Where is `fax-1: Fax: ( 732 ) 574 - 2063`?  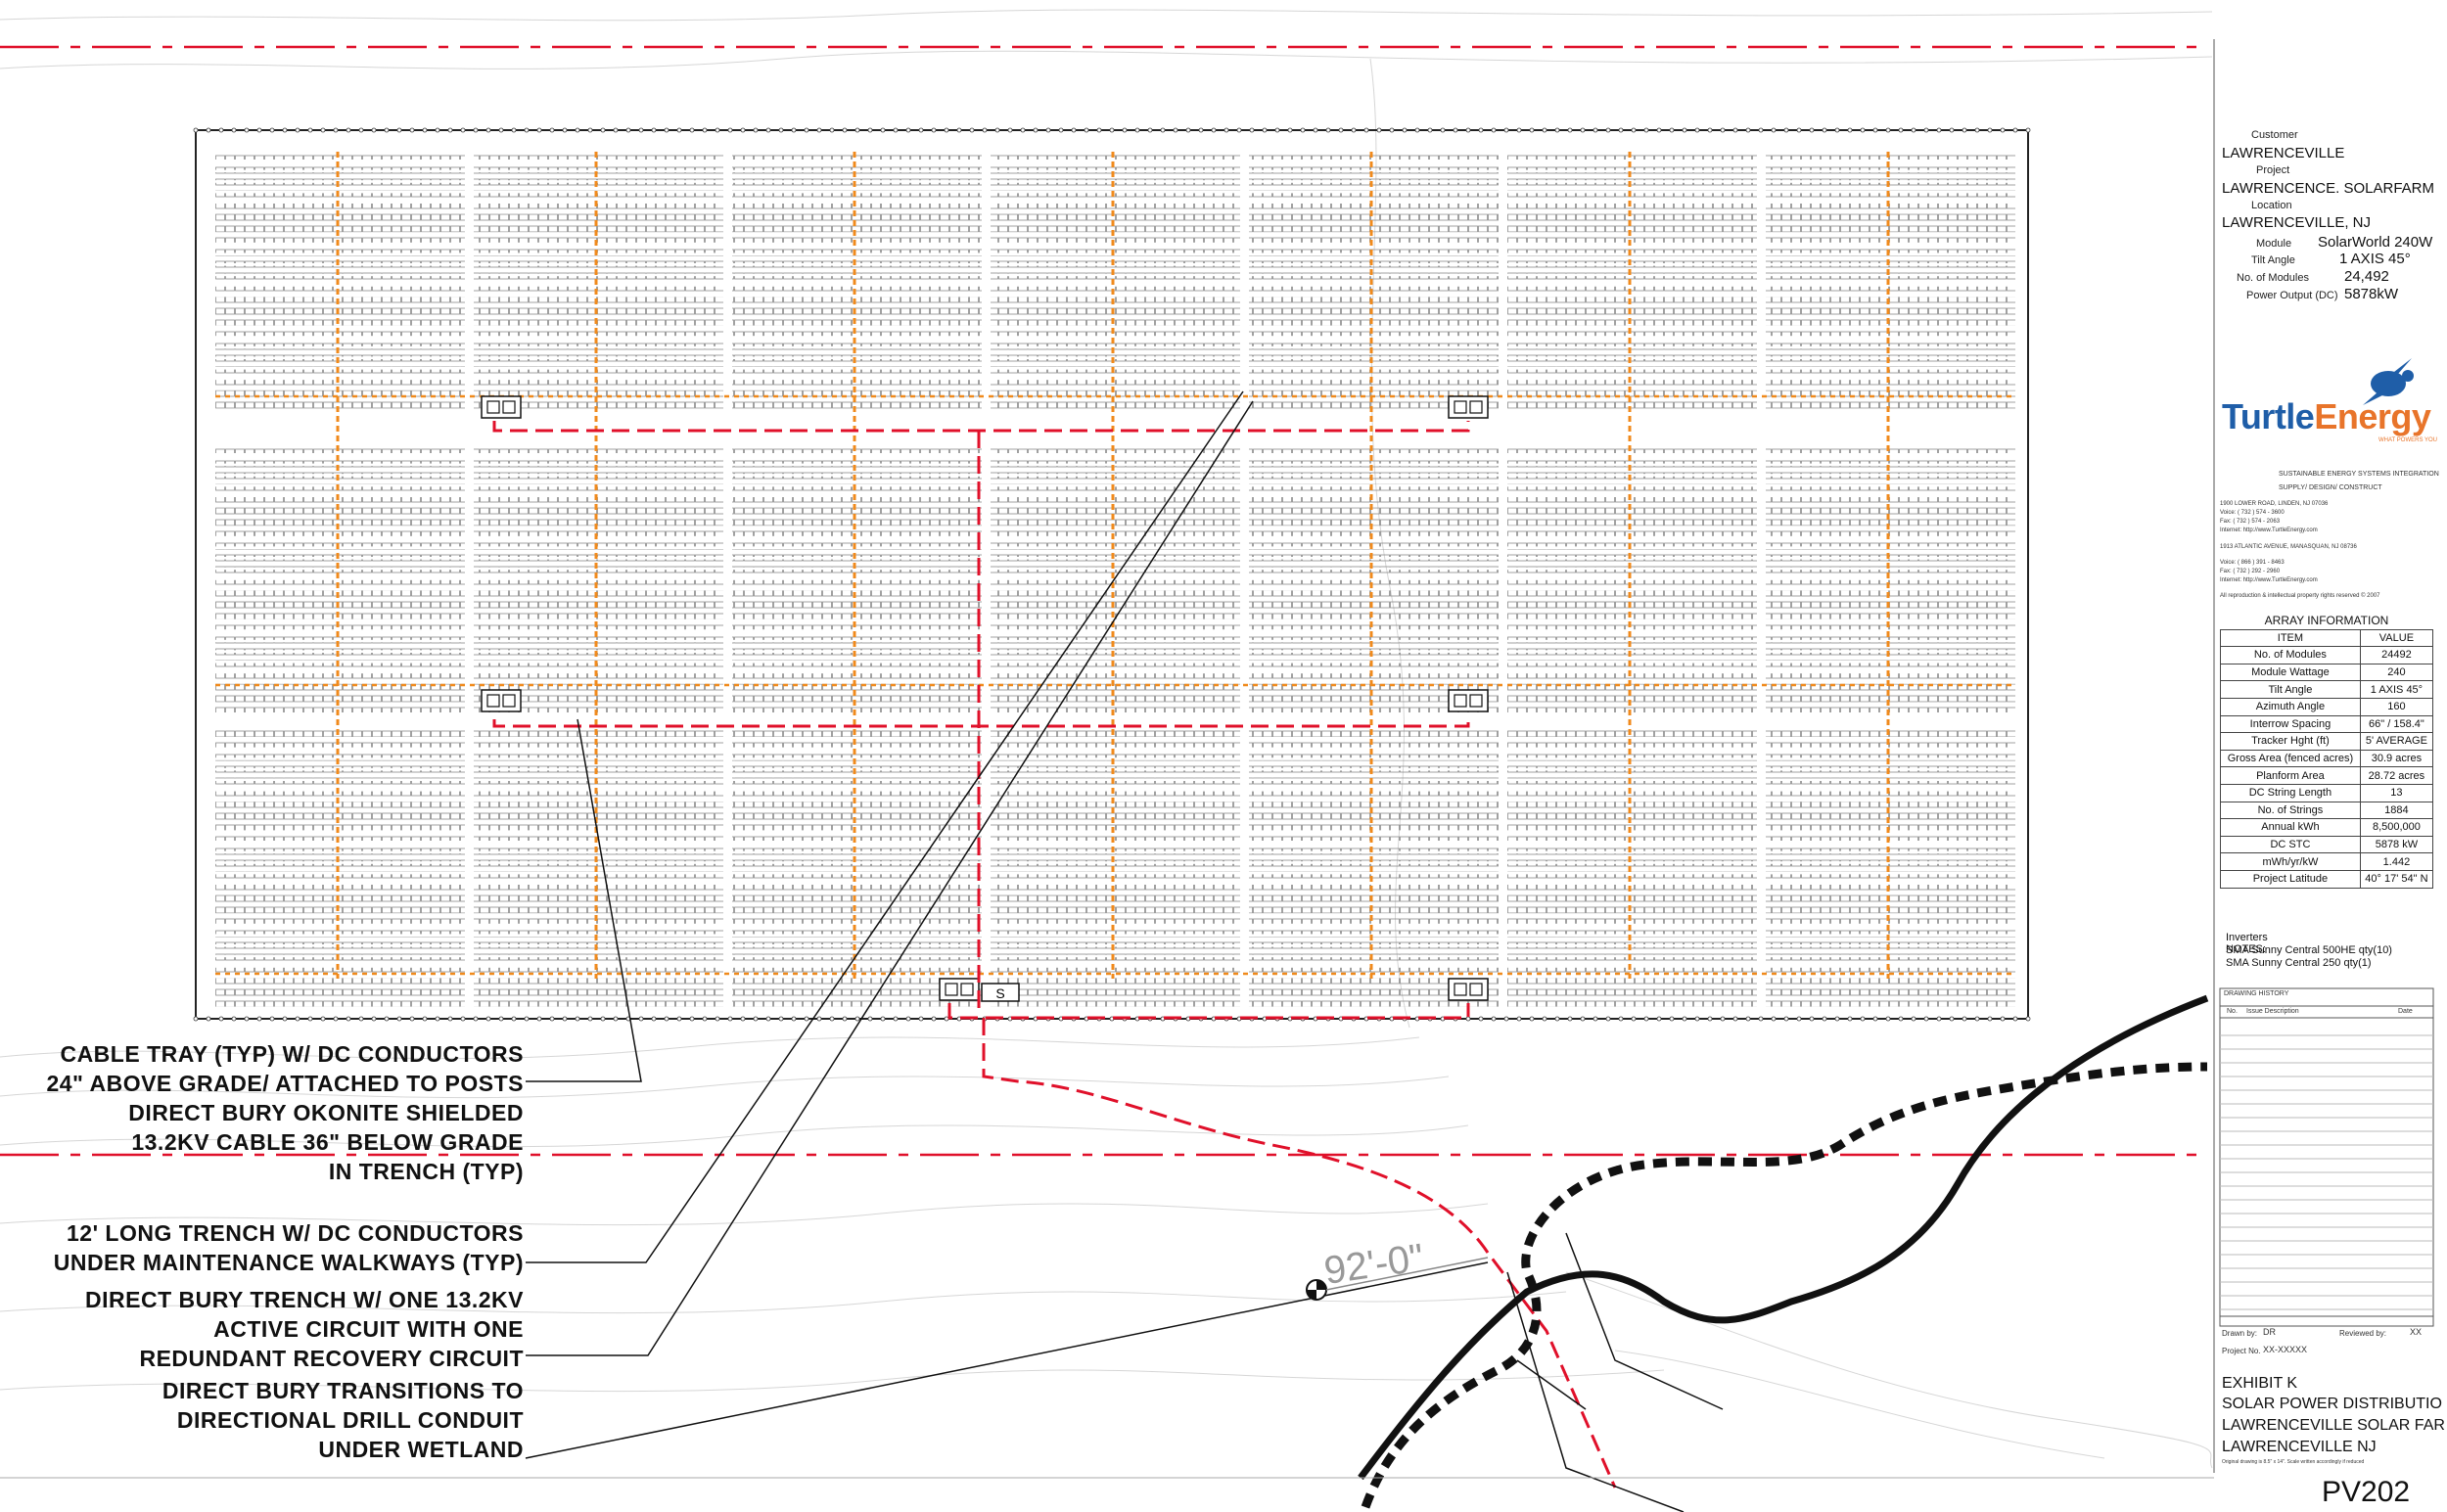 fax-1: Fax: ( 732 ) 574 - 2063 is located at coordinates (2250, 522).